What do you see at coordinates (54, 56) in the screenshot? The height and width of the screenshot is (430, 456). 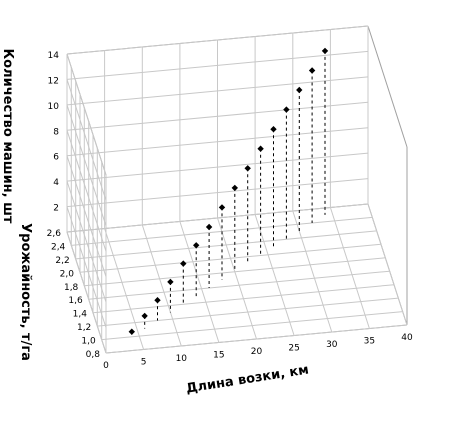 I see `z-tick-label: 14` at bounding box center [54, 56].